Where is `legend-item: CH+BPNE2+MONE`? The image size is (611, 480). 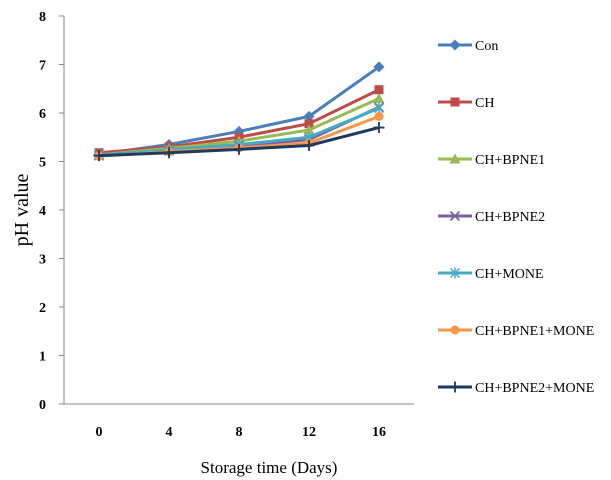 legend-item: CH+BPNE2+MONE is located at coordinates (516, 388).